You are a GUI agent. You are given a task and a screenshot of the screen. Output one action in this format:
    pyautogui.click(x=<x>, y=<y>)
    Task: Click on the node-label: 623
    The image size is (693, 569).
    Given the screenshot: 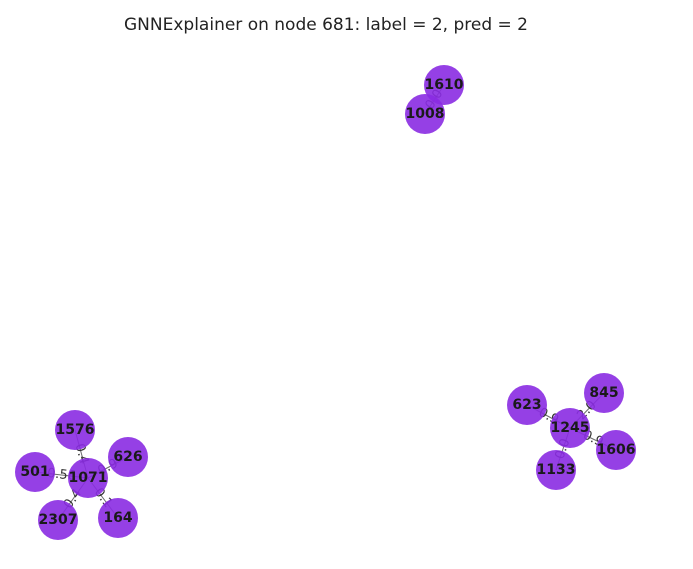 What is the action you would take?
    pyautogui.click(x=526, y=405)
    